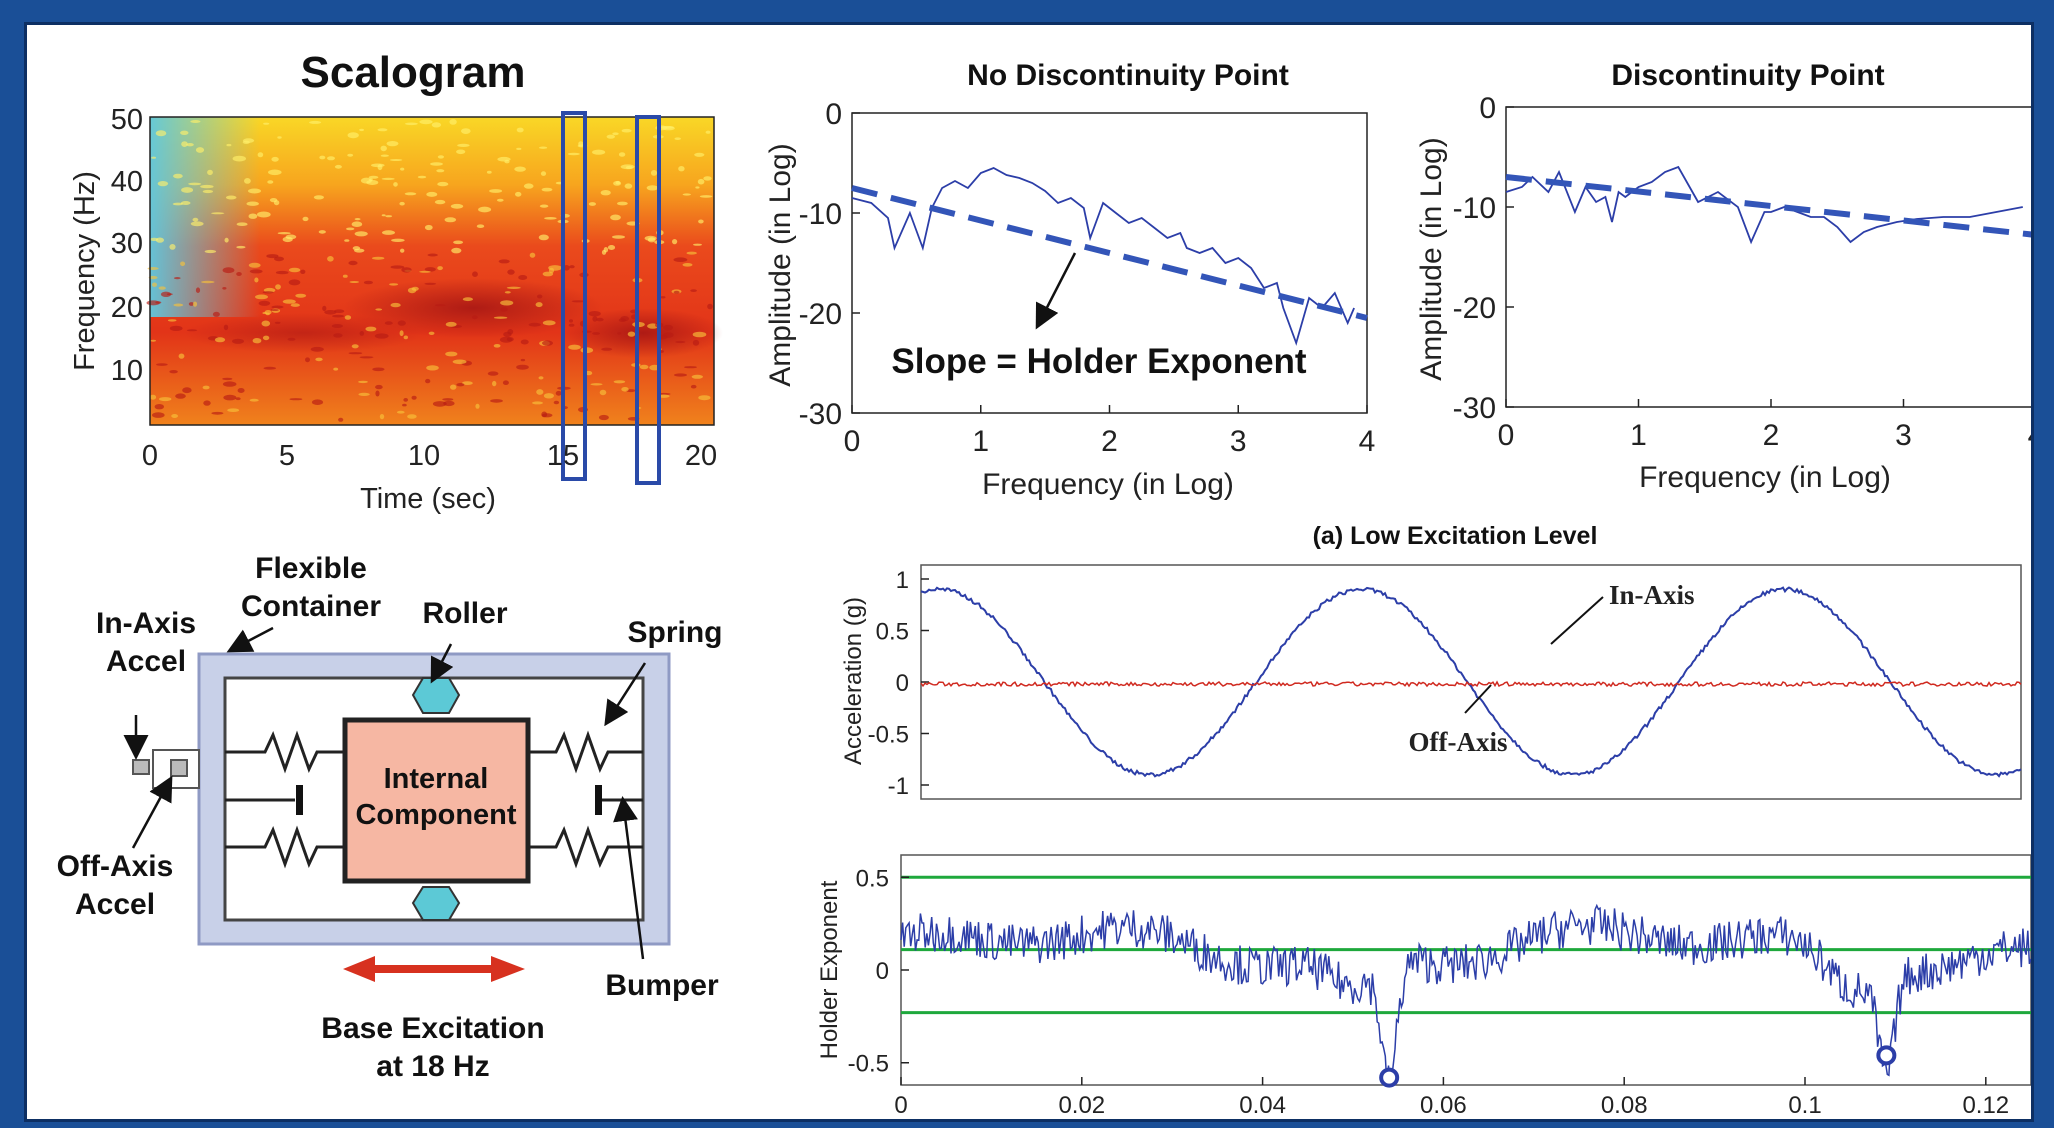 This screenshot has height=1128, width=2054. What do you see at coordinates (1081, 1105) in the screenshot?
I see `xtick-label: 0.02` at bounding box center [1081, 1105].